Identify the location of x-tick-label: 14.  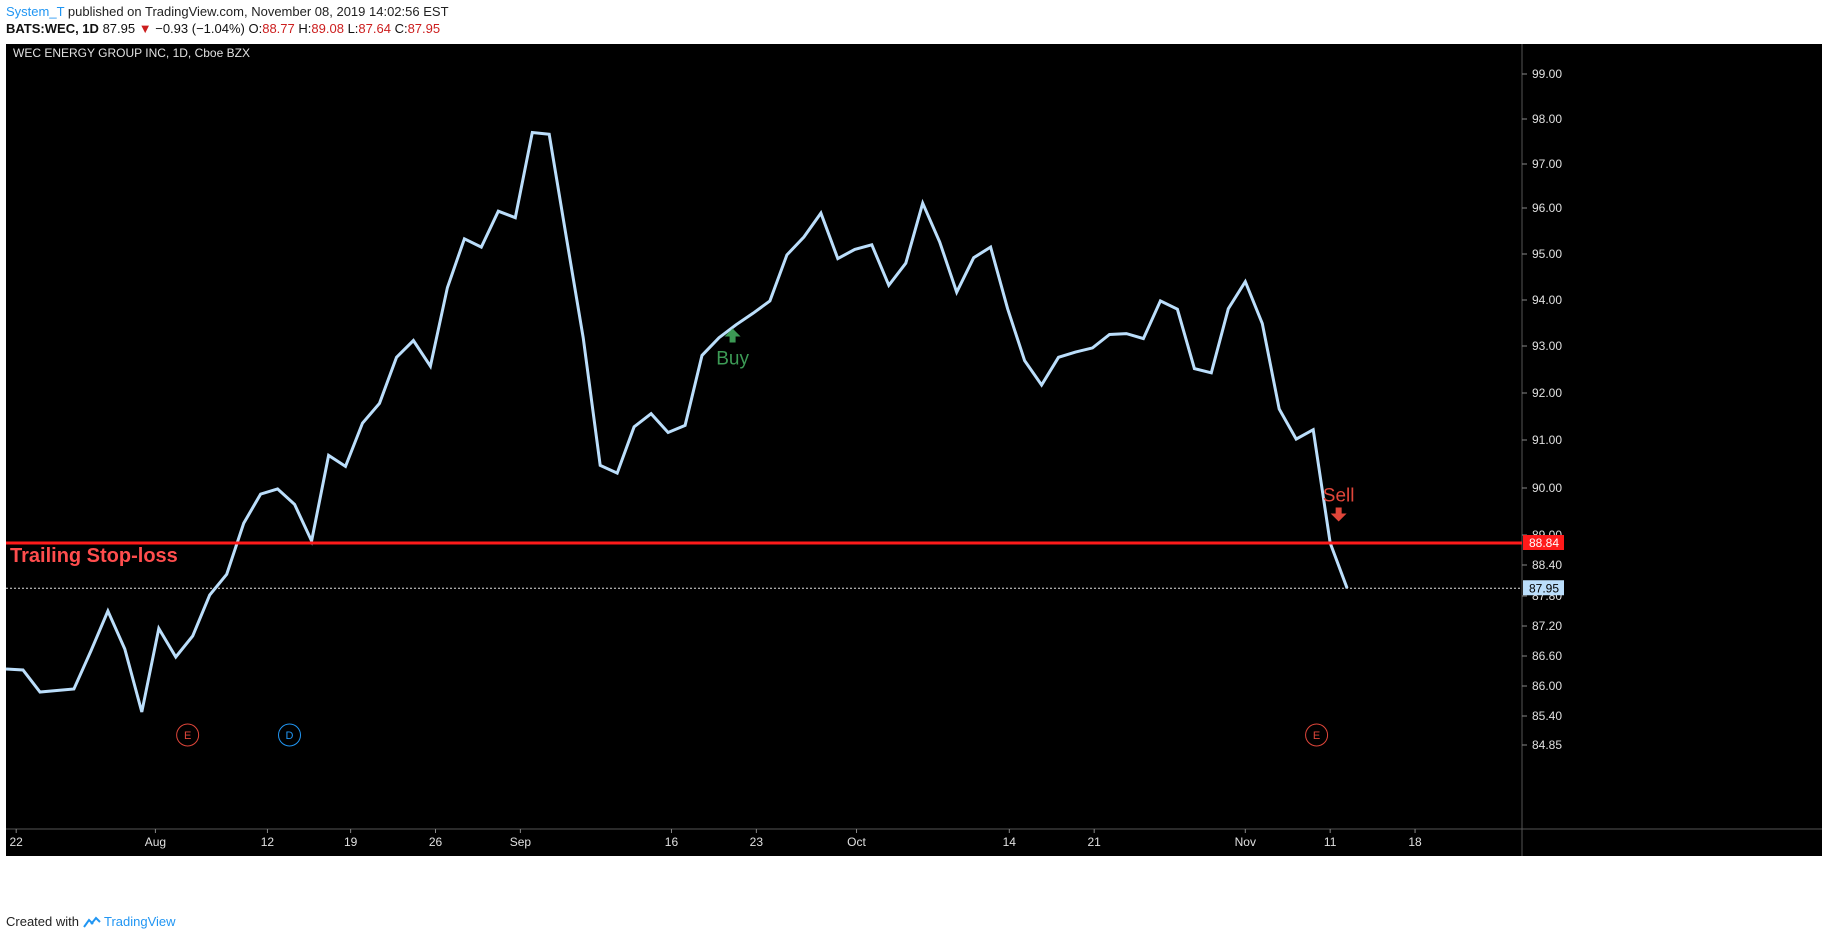
(1010, 842).